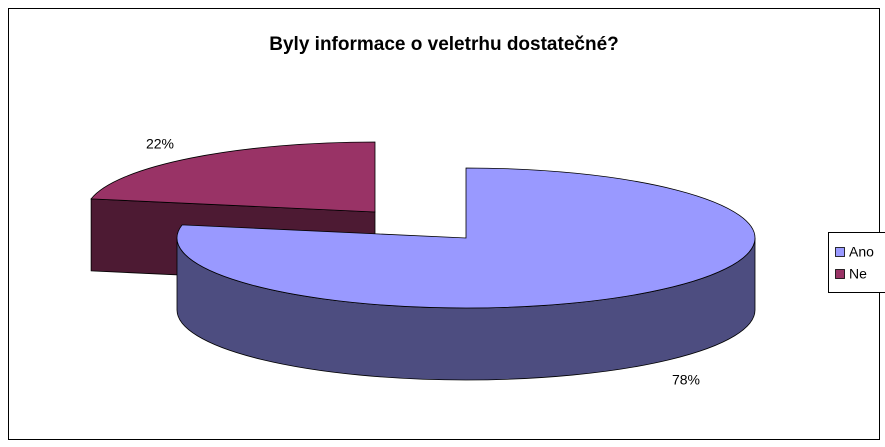 The width and height of the screenshot is (885, 447). What do you see at coordinates (686, 380) in the screenshot?
I see `data-label: 78%` at bounding box center [686, 380].